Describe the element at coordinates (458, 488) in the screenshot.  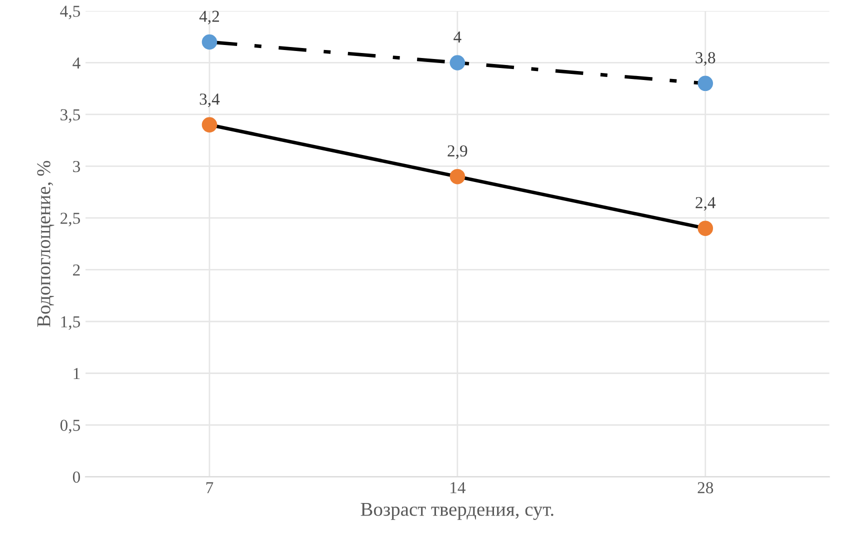
I see `x-tick-label: 14` at that location.